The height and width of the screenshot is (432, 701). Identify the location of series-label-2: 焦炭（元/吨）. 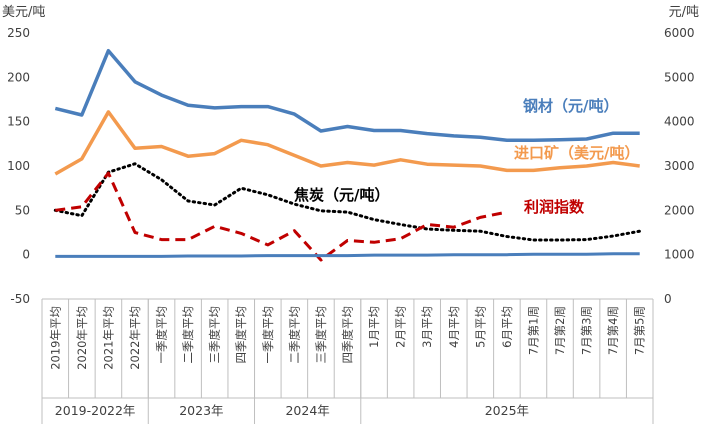
(341, 195).